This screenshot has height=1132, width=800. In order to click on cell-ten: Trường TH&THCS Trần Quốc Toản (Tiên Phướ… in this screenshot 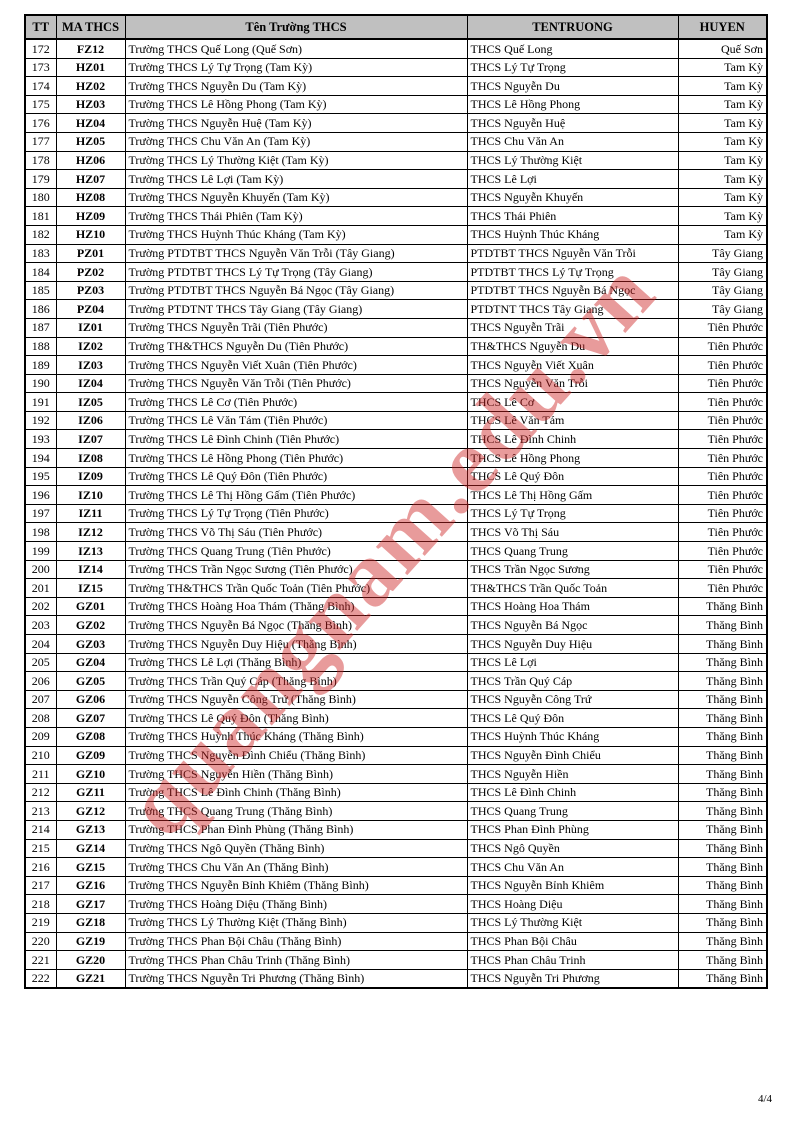, I will do `click(296, 588)`.